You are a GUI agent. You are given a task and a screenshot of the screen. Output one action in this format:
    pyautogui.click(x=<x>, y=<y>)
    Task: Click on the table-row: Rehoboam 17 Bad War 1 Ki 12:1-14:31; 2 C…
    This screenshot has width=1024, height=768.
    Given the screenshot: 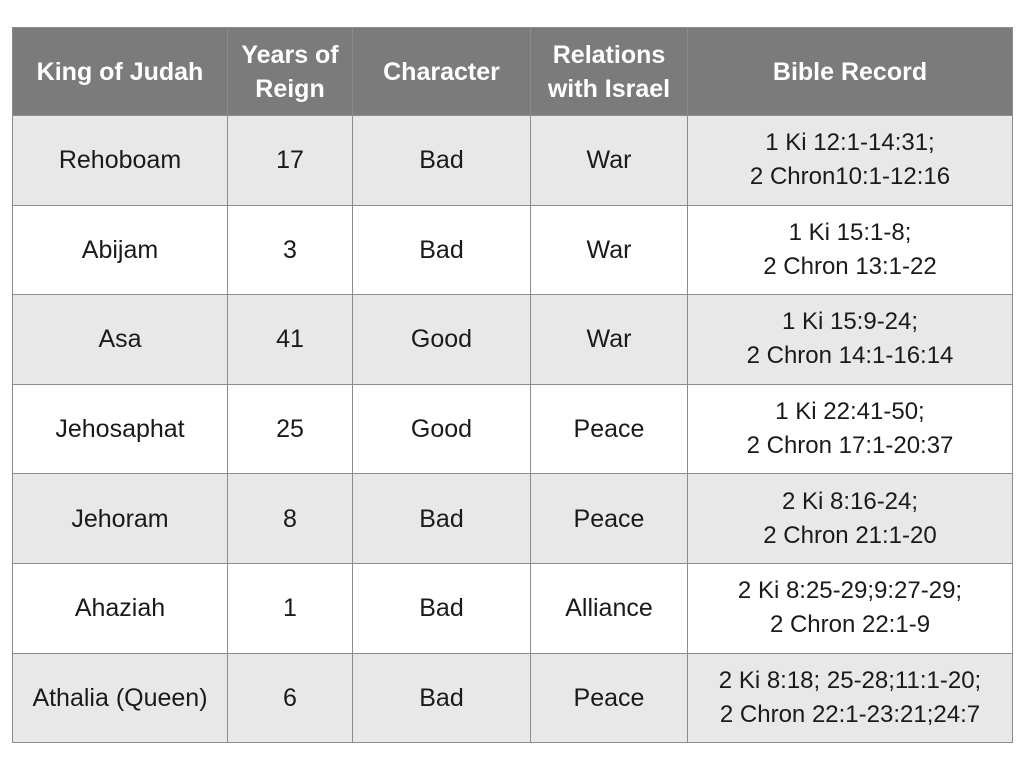 What is the action you would take?
    pyautogui.click(x=512, y=160)
    